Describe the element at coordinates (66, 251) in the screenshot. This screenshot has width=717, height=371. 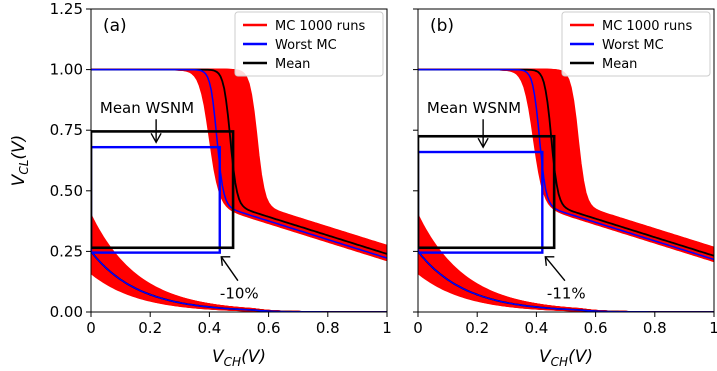
I see `y-tick-label: 0.25` at that location.